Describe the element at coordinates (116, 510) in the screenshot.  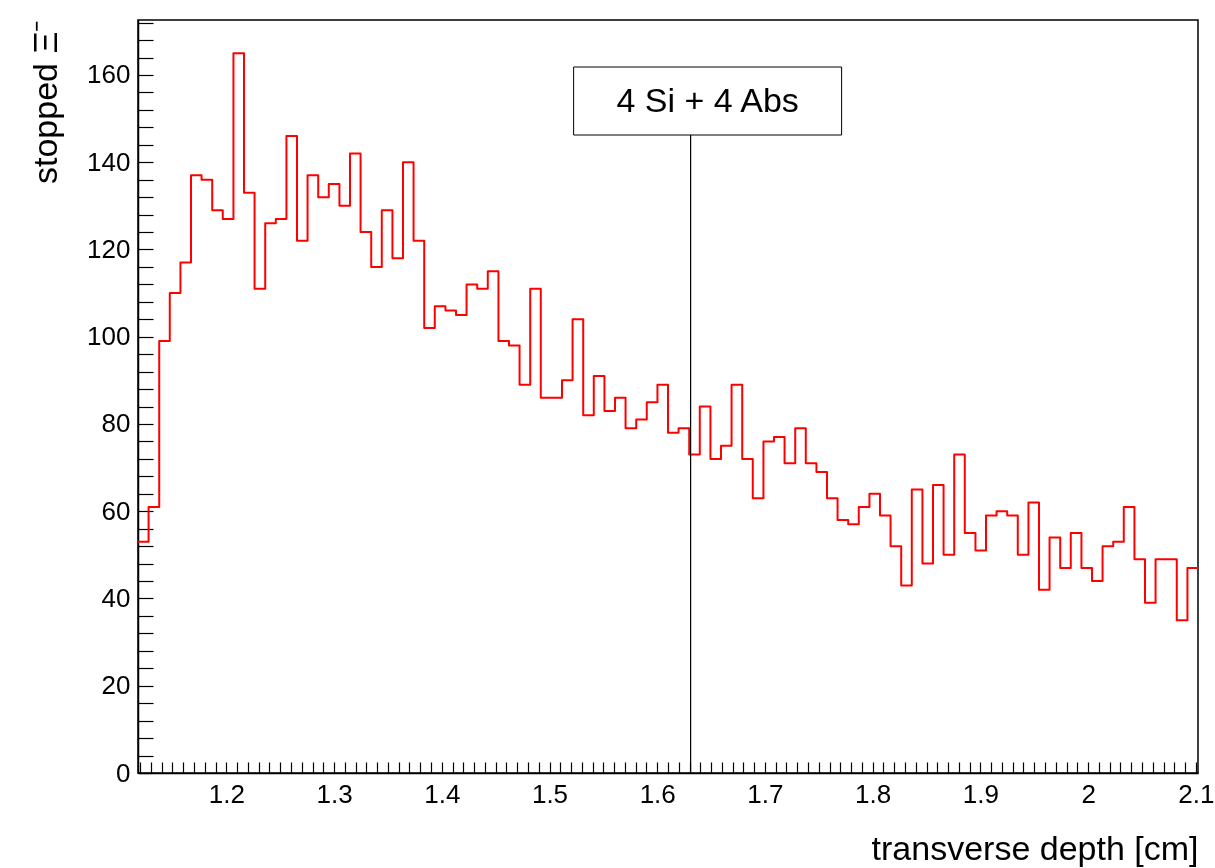
I see `y-tick-label: 60` at that location.